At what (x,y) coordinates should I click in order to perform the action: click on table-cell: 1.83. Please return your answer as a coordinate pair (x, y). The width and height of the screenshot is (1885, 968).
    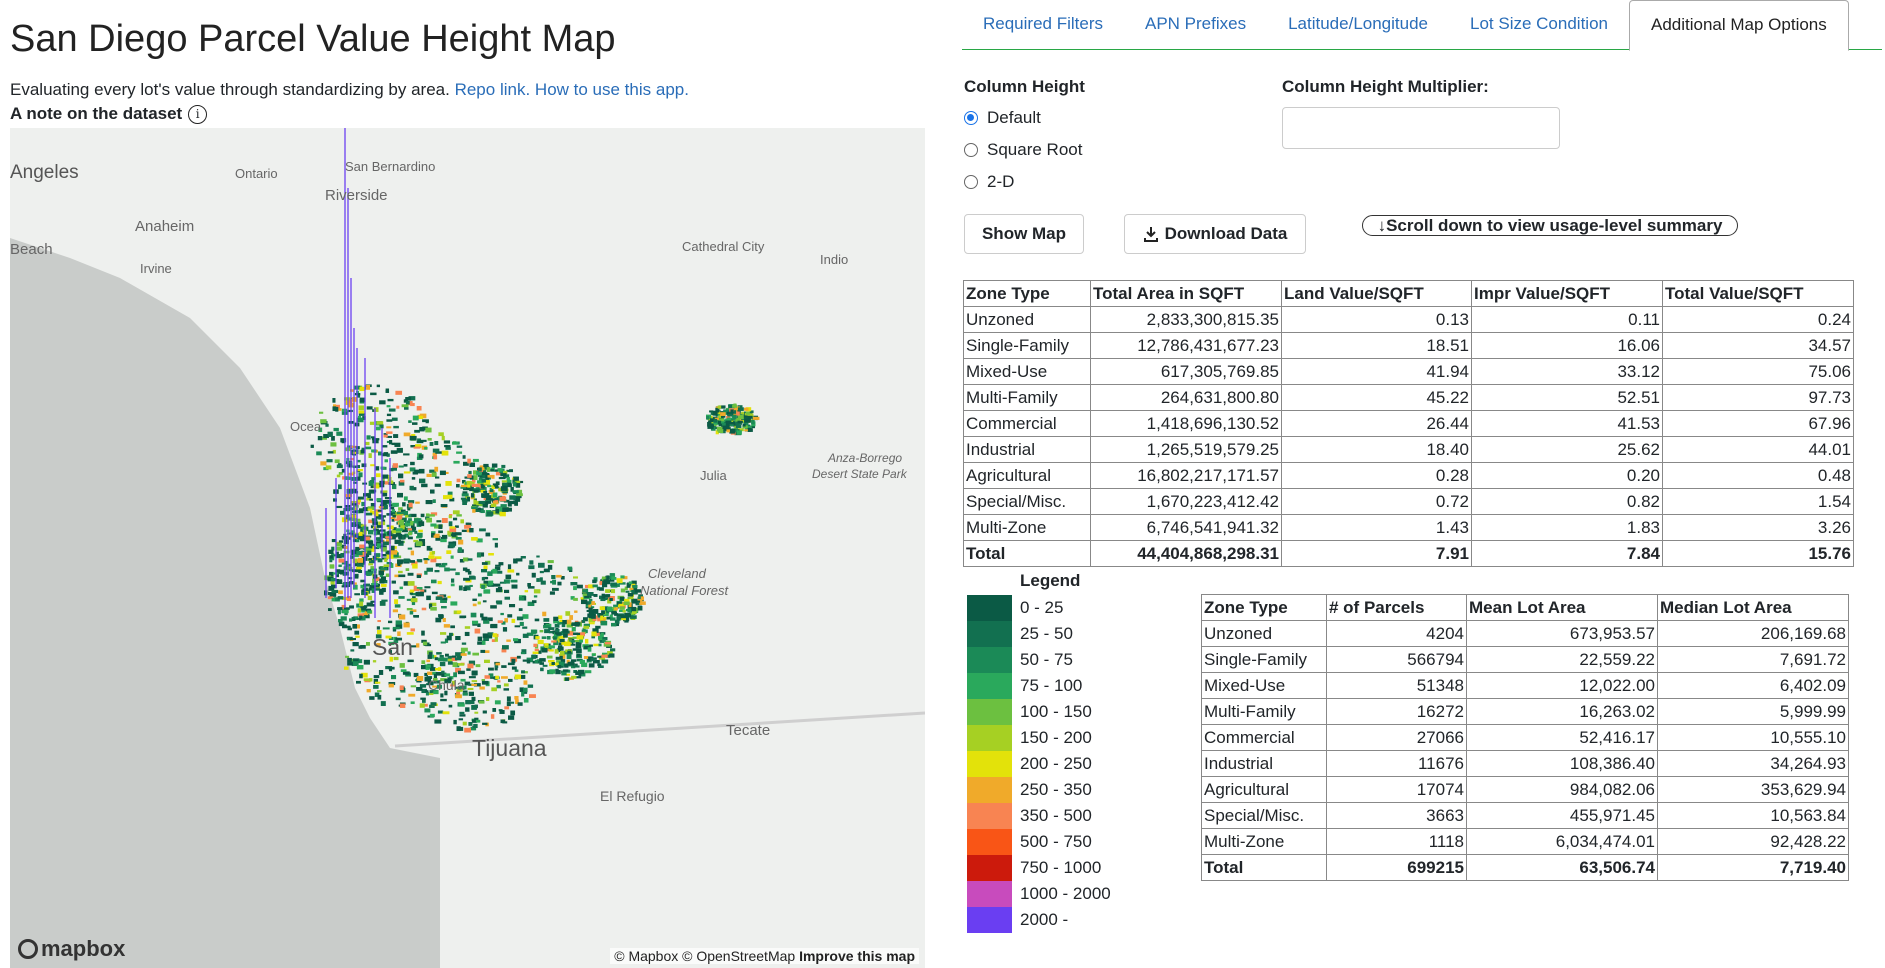
    Looking at the image, I should click on (1567, 527).